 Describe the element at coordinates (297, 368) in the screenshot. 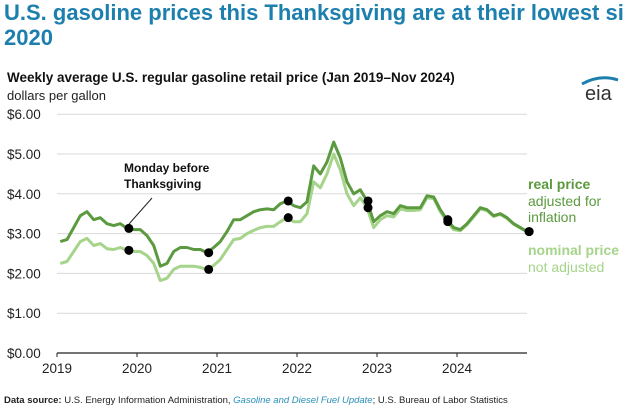

I see `x-tick-label: 2022` at that location.